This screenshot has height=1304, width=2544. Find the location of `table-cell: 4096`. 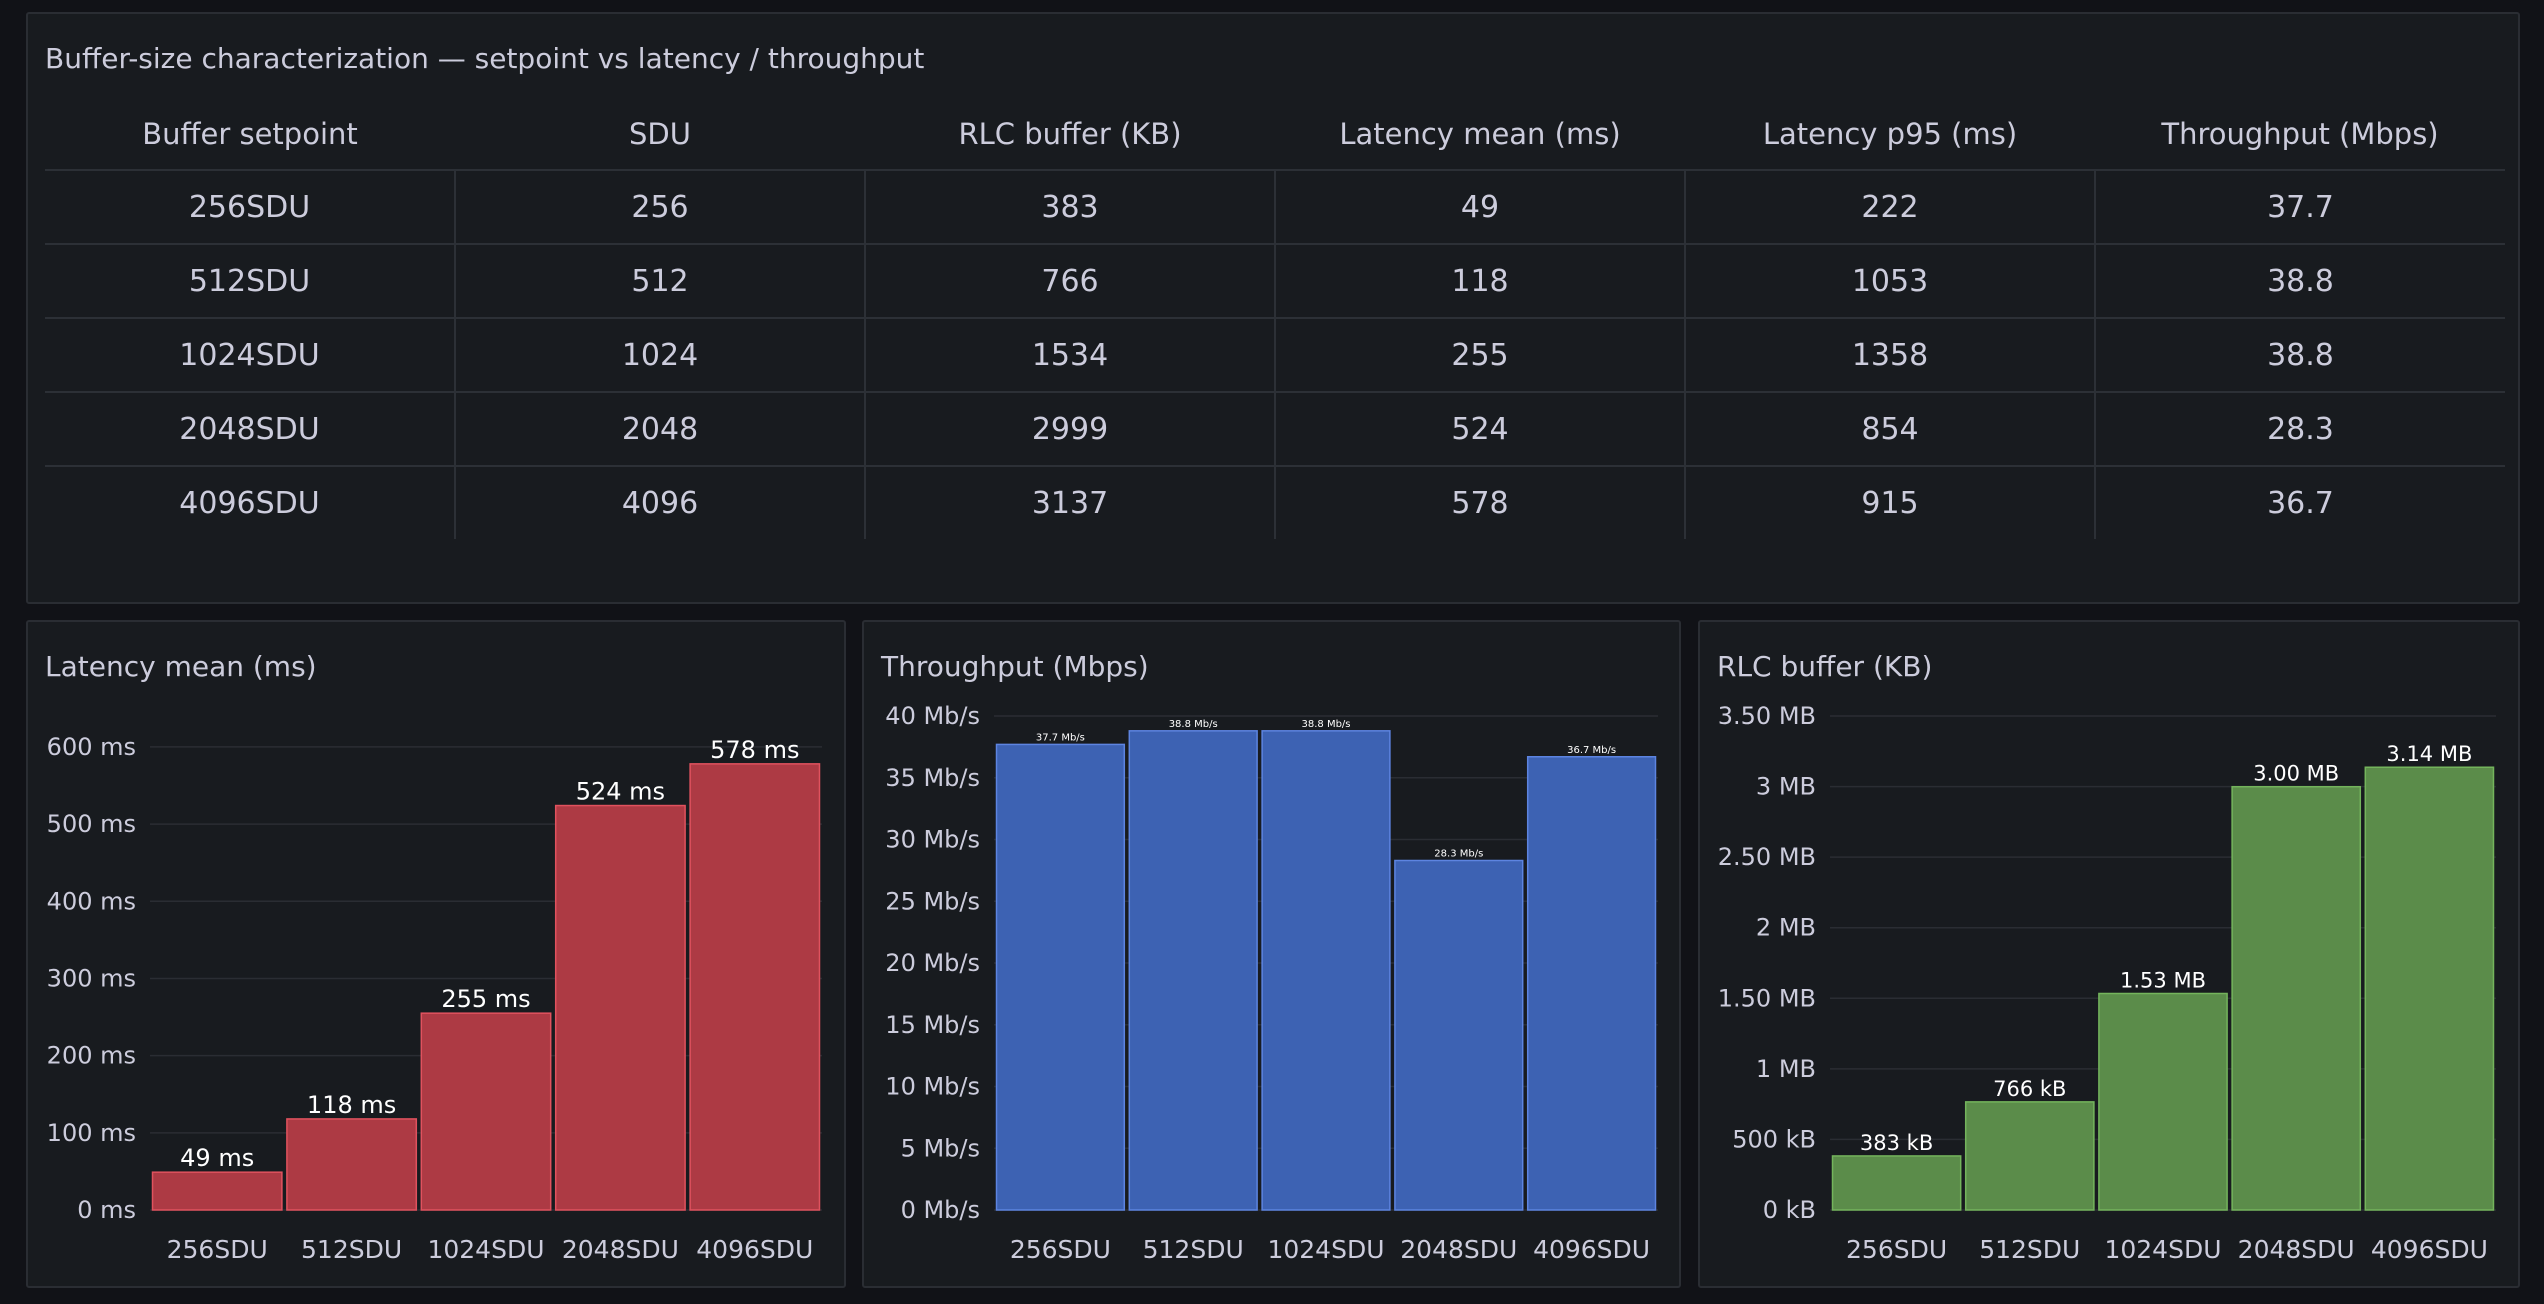

table-cell: 4096 is located at coordinates (660, 502).